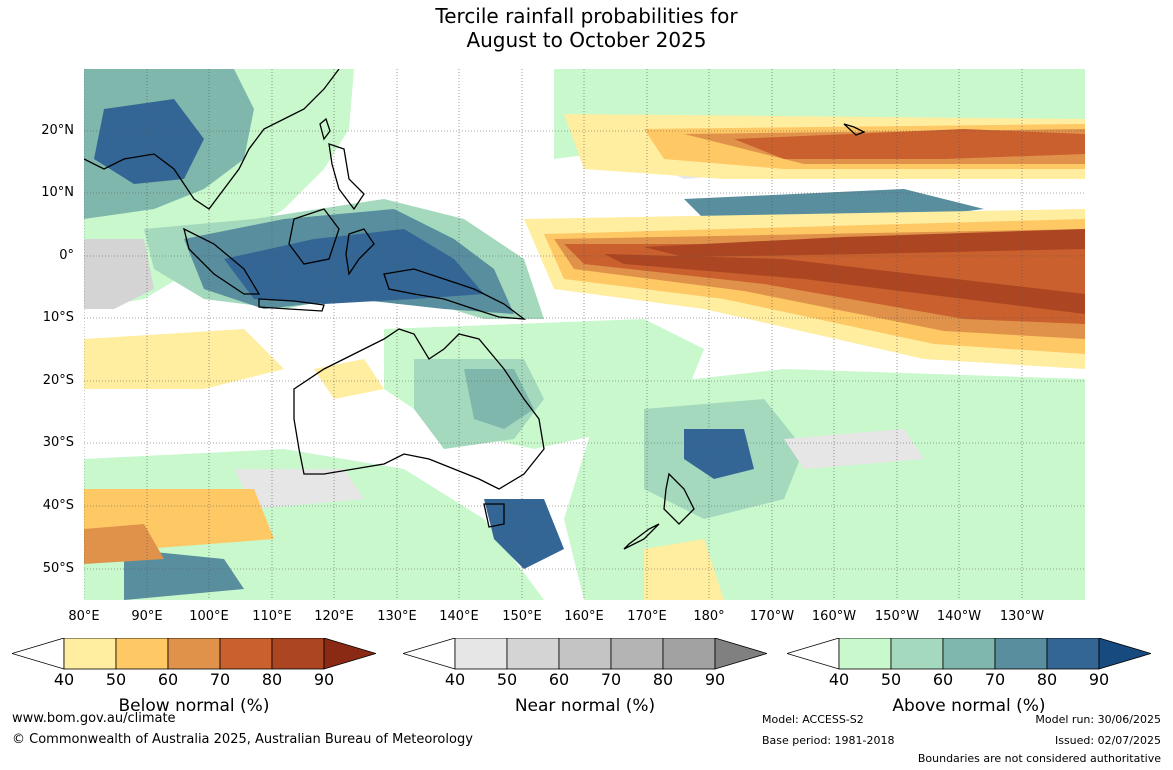 The height and width of the screenshot is (770, 1173). What do you see at coordinates (611, 679) in the screenshot?
I see `cb-near-tick-70: 70` at bounding box center [611, 679].